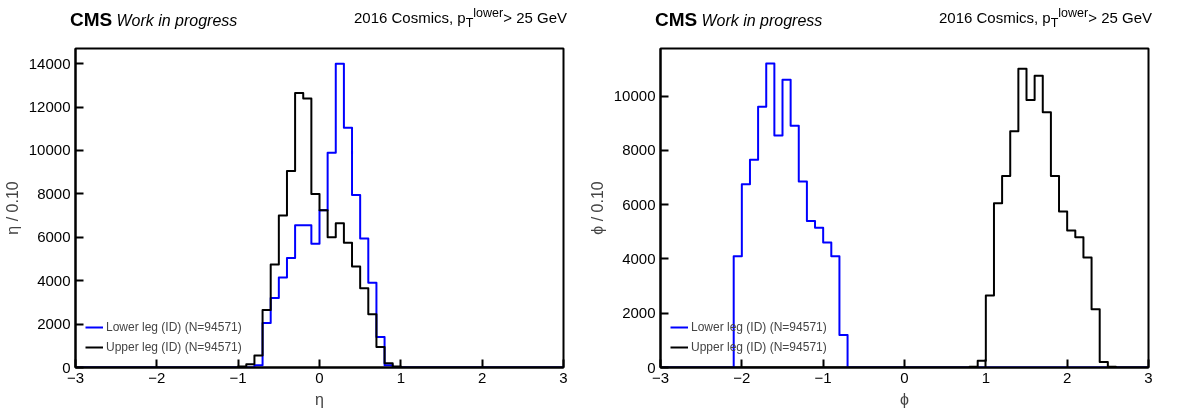  I want to click on y-tick-label: 12000, so click(49, 107).